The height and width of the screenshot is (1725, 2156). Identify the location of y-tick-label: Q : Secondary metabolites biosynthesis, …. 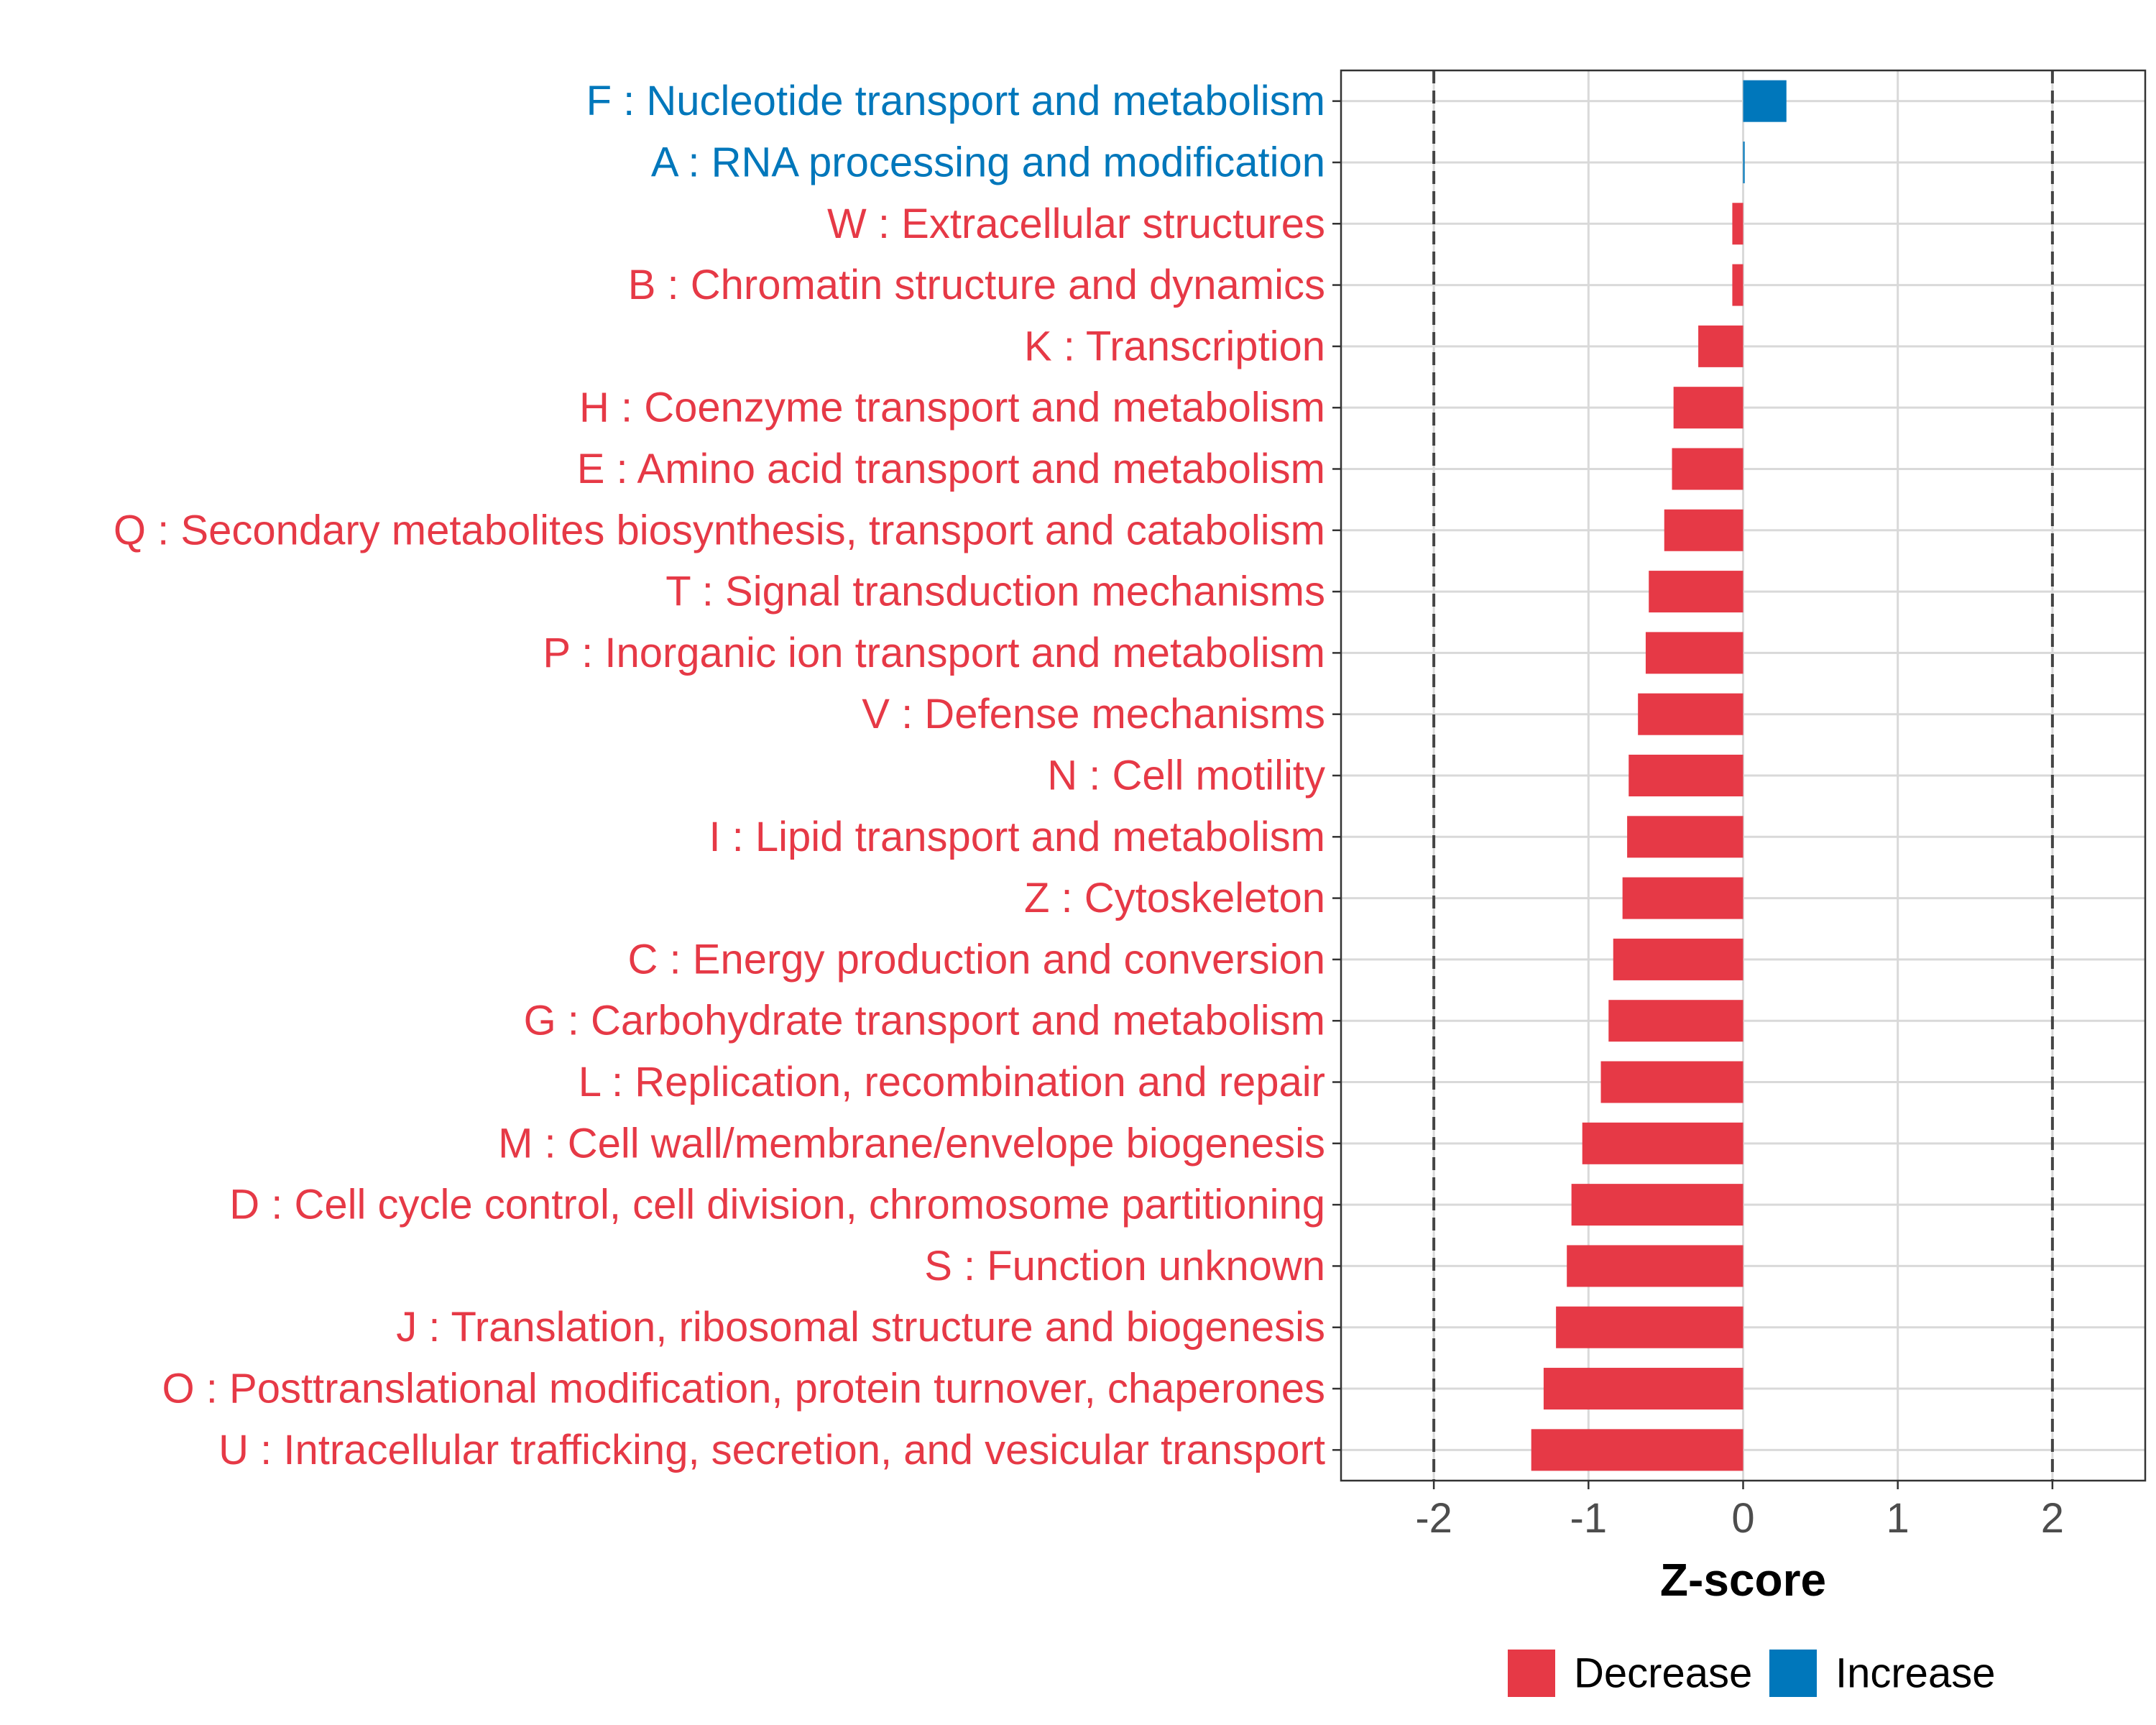
(719, 530).